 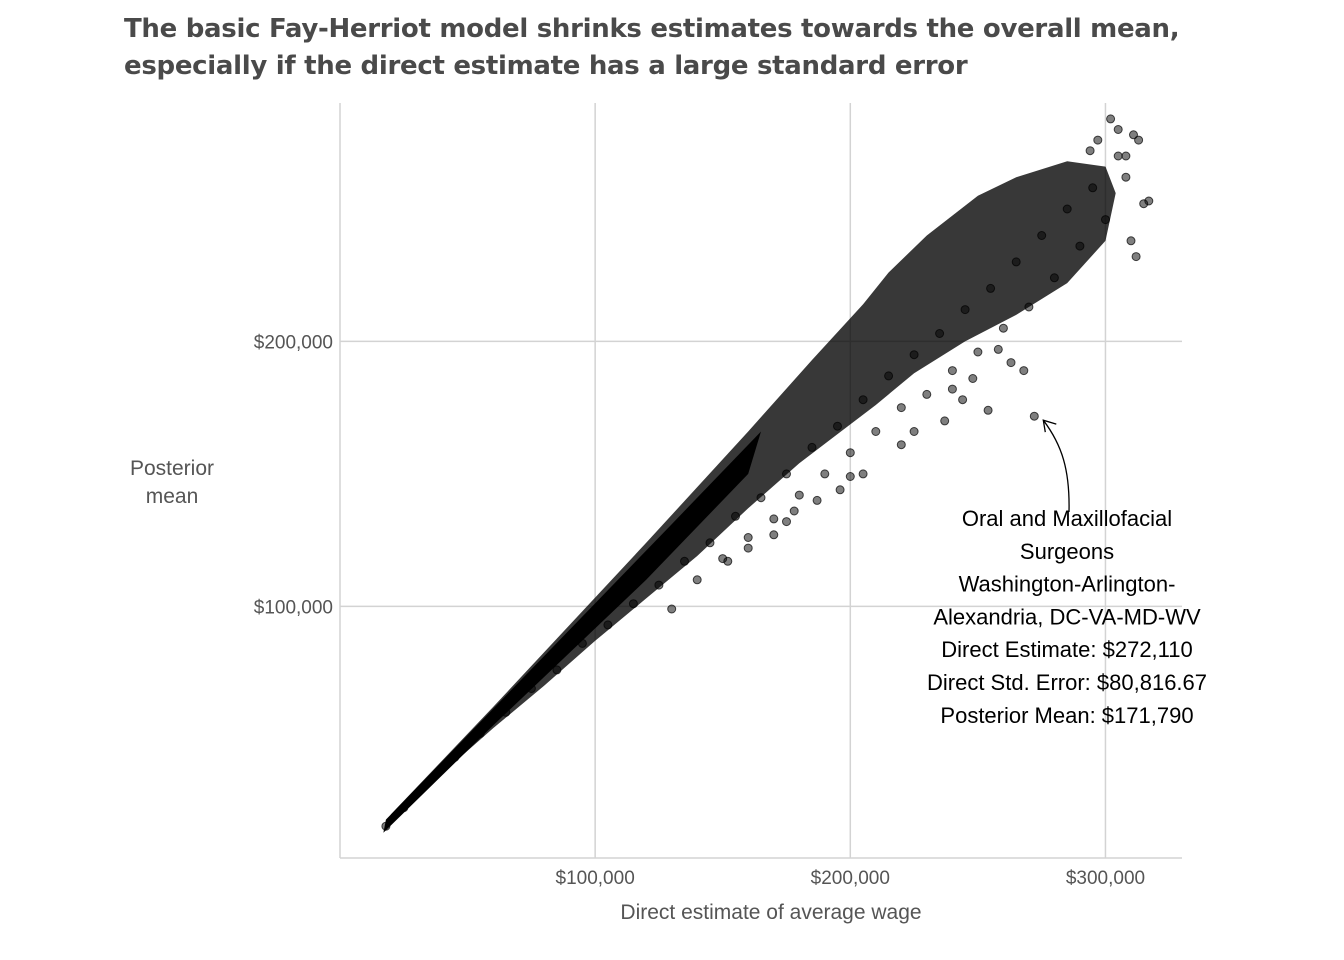 What do you see at coordinates (770, 912) in the screenshot?
I see `x-axis-label: Direct estimate of average wage` at bounding box center [770, 912].